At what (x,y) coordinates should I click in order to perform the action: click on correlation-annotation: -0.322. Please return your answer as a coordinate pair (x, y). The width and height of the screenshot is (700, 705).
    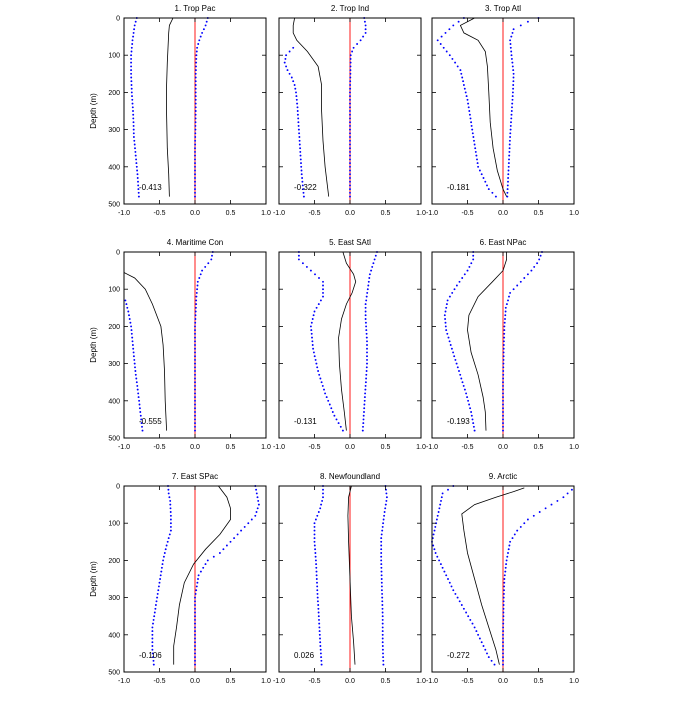
    Looking at the image, I should click on (305, 187).